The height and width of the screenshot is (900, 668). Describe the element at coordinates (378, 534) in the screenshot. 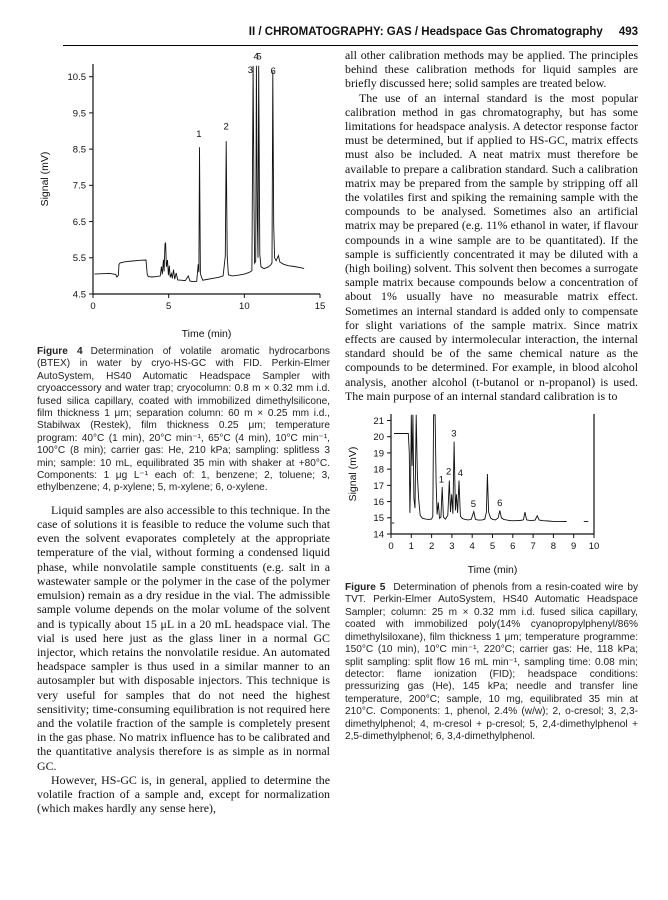

I see `svg-text: 14` at that location.